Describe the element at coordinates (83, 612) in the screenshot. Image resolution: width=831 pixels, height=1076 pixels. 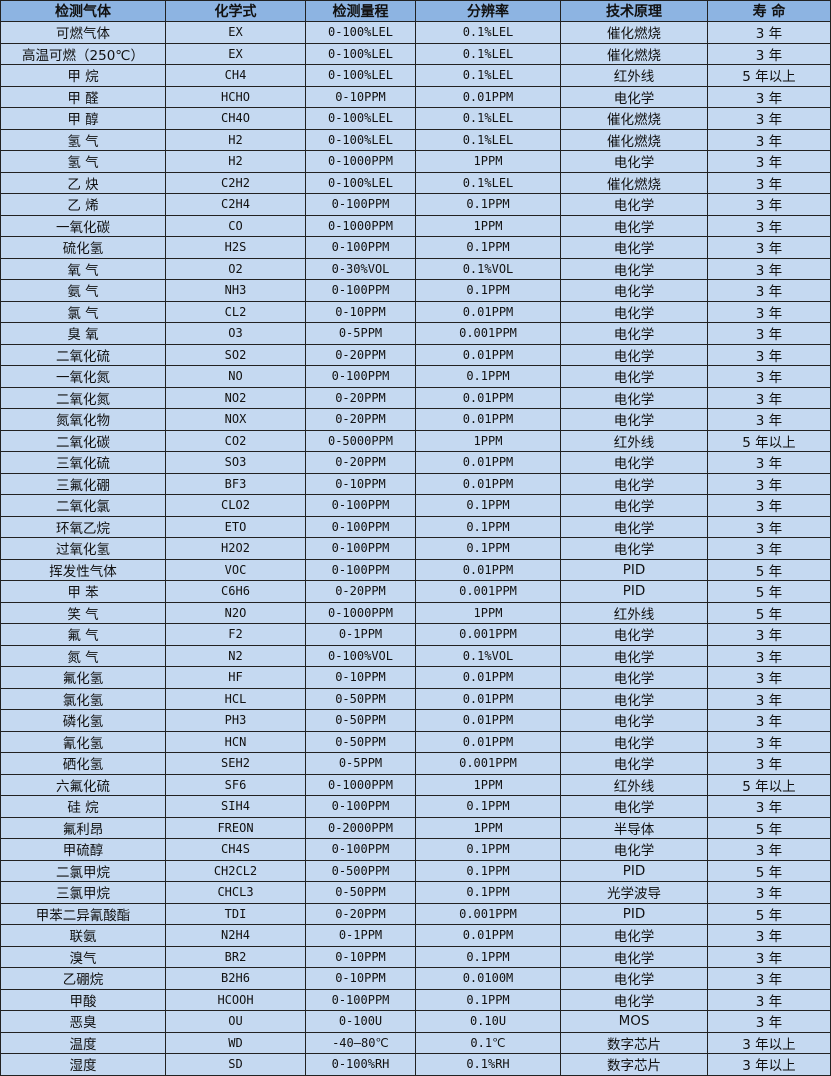
I see `gas-name-cell: 笑 气` at that location.